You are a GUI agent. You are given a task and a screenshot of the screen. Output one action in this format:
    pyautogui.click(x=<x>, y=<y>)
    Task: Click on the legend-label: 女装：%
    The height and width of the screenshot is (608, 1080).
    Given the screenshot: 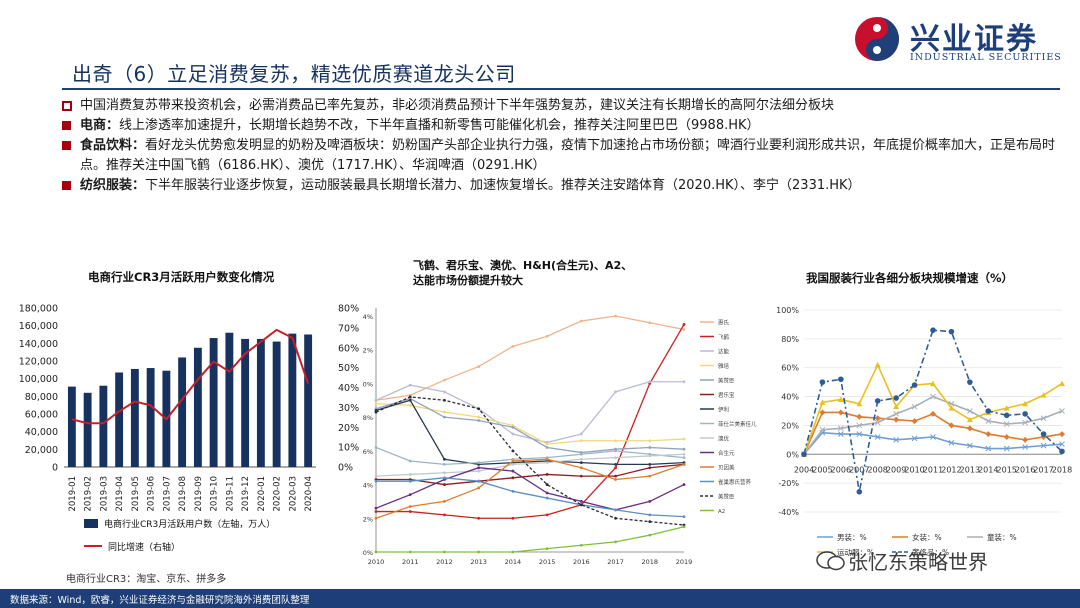 What is the action you would take?
    pyautogui.click(x=927, y=537)
    